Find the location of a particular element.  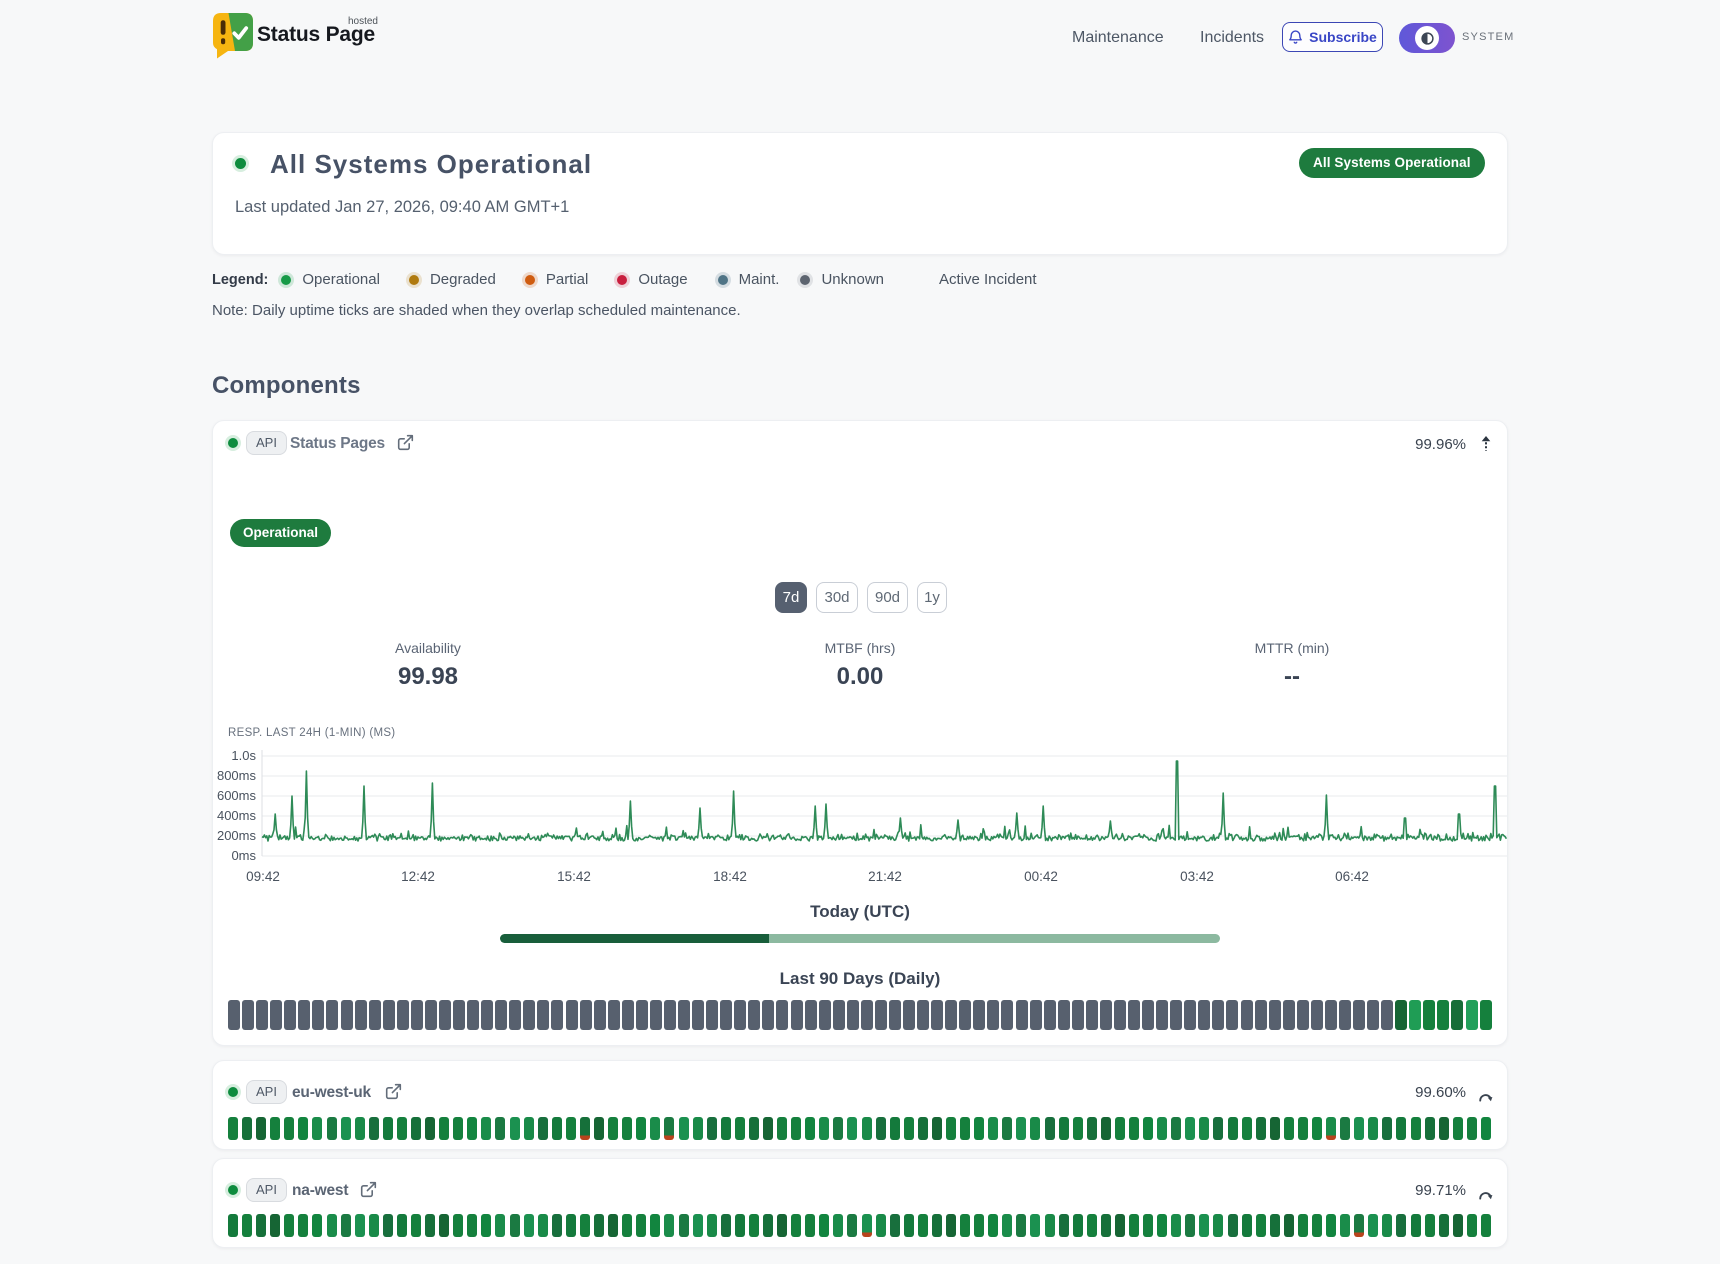

svg-text: 800ms is located at coordinates (237, 775).